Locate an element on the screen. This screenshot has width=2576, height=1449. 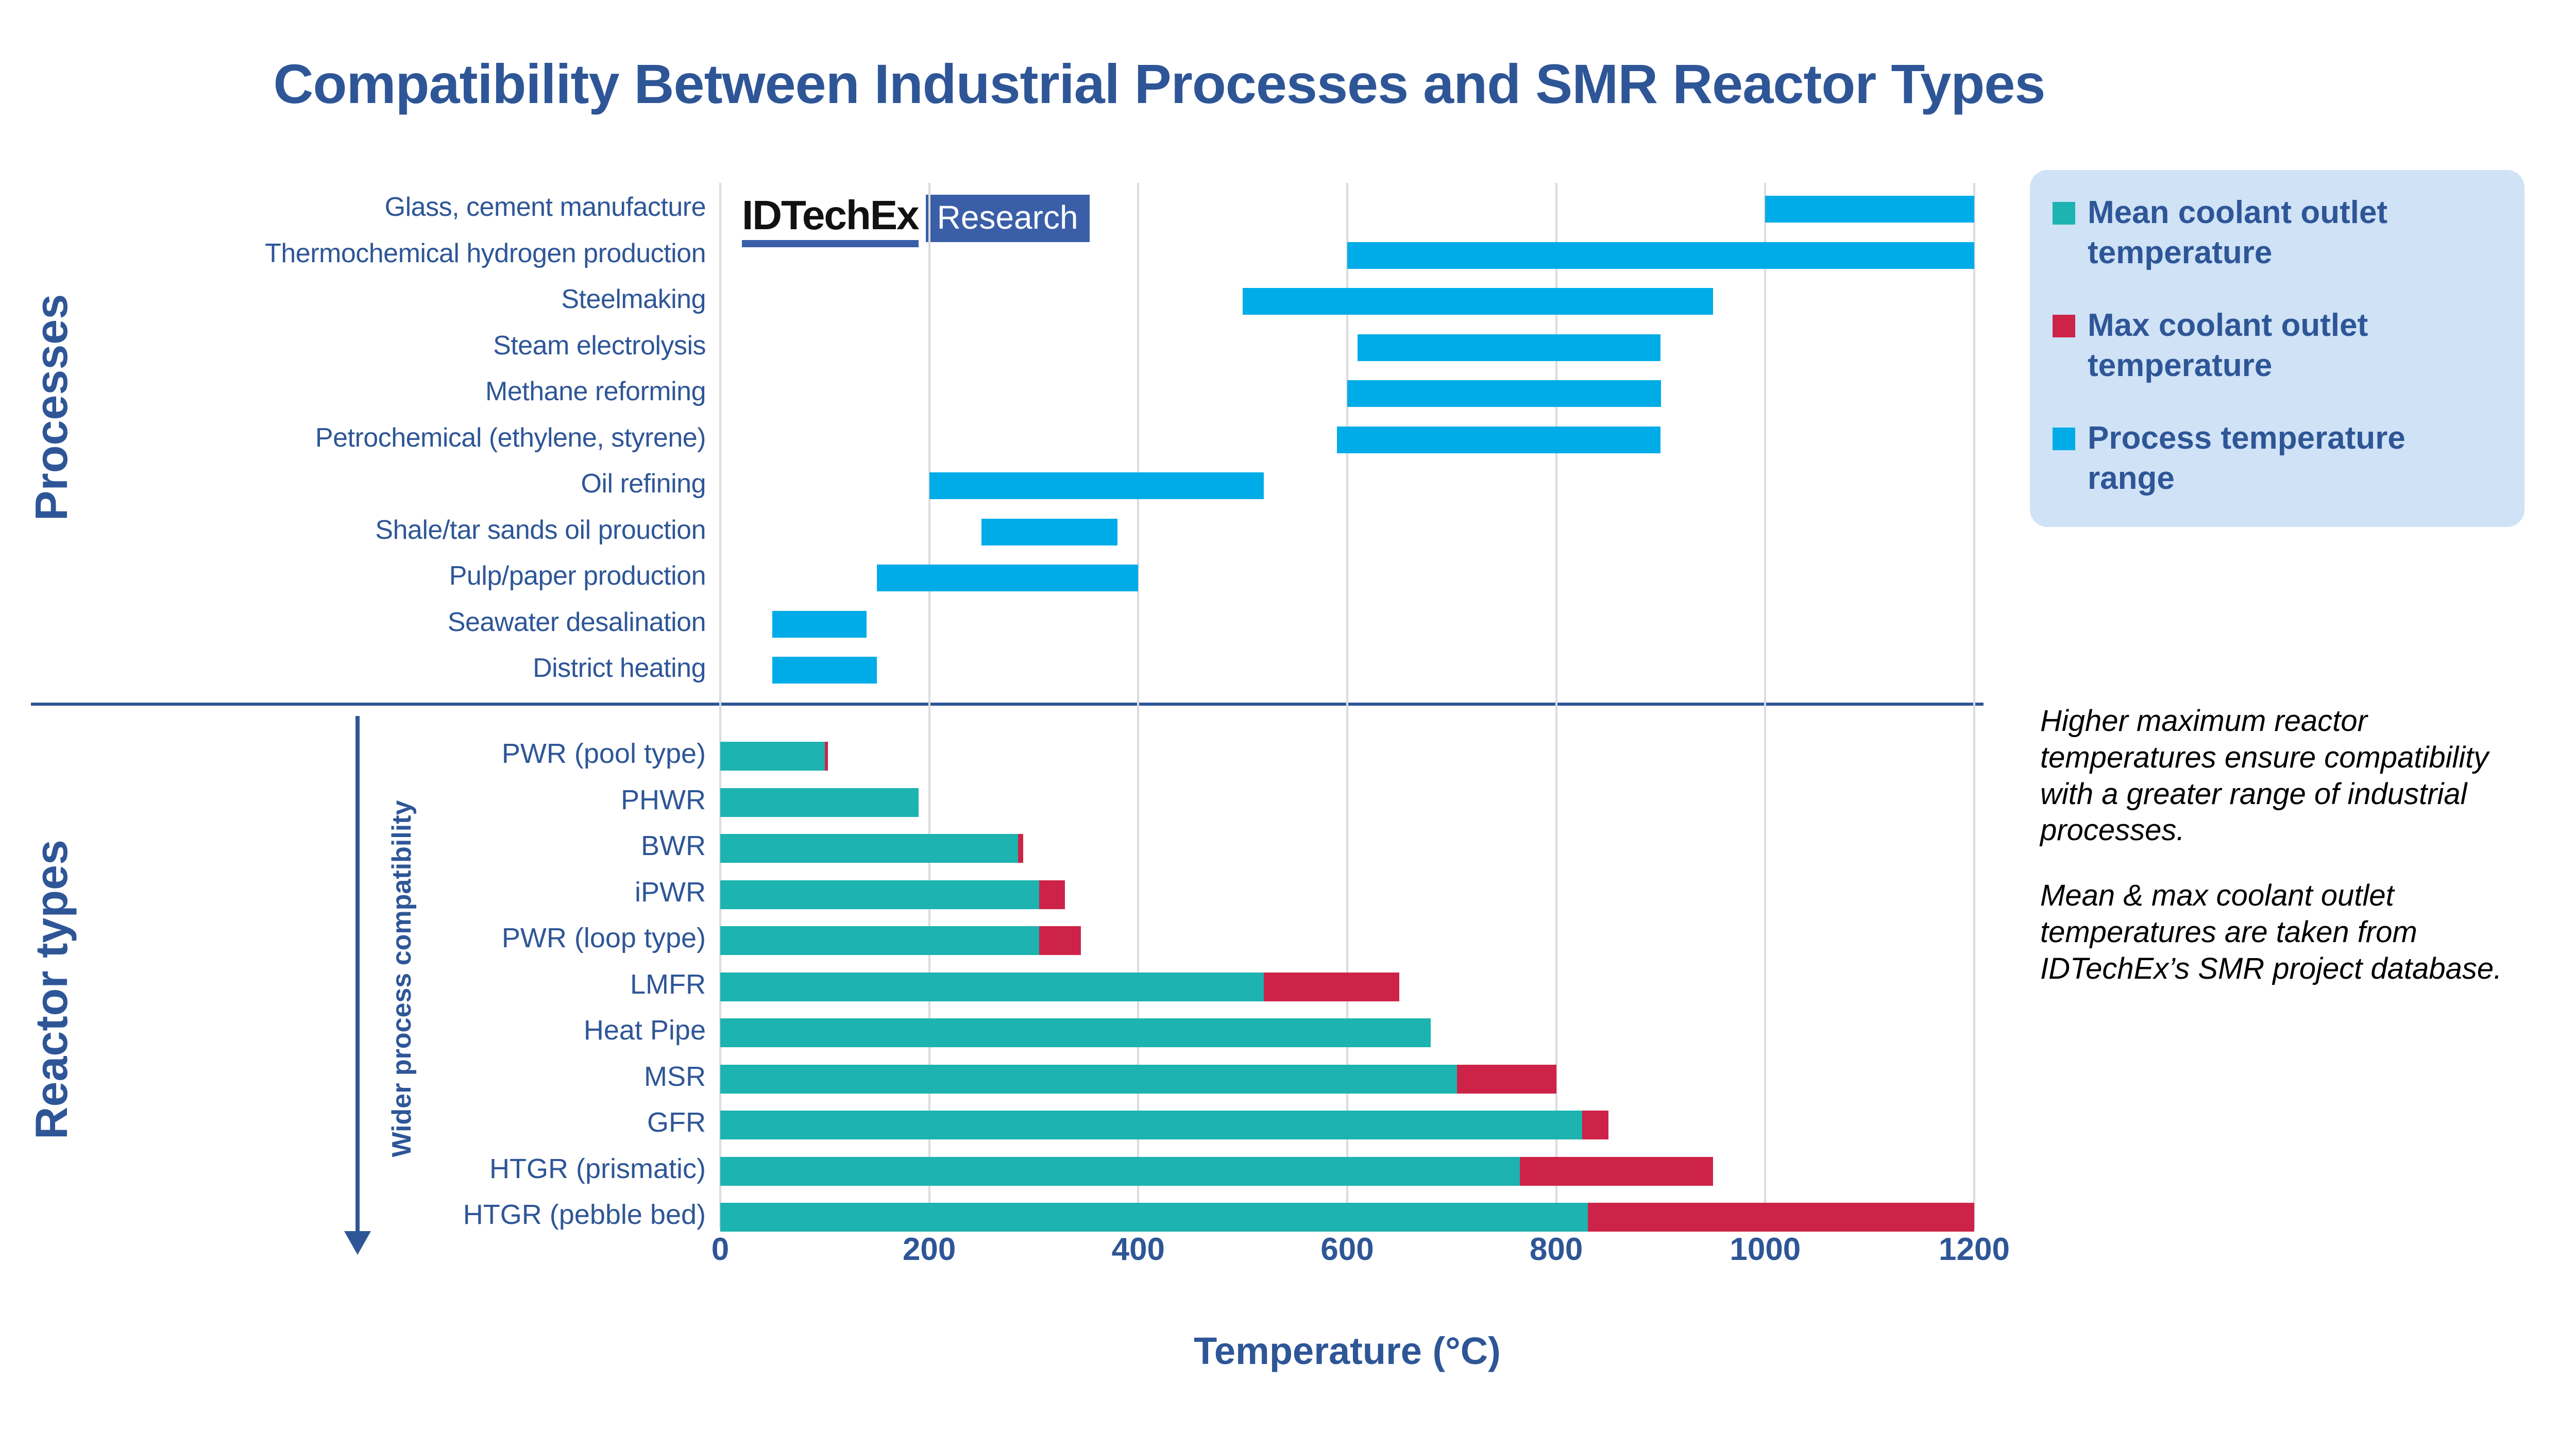
x-tick-1000: 1000 is located at coordinates (1765, 1249).